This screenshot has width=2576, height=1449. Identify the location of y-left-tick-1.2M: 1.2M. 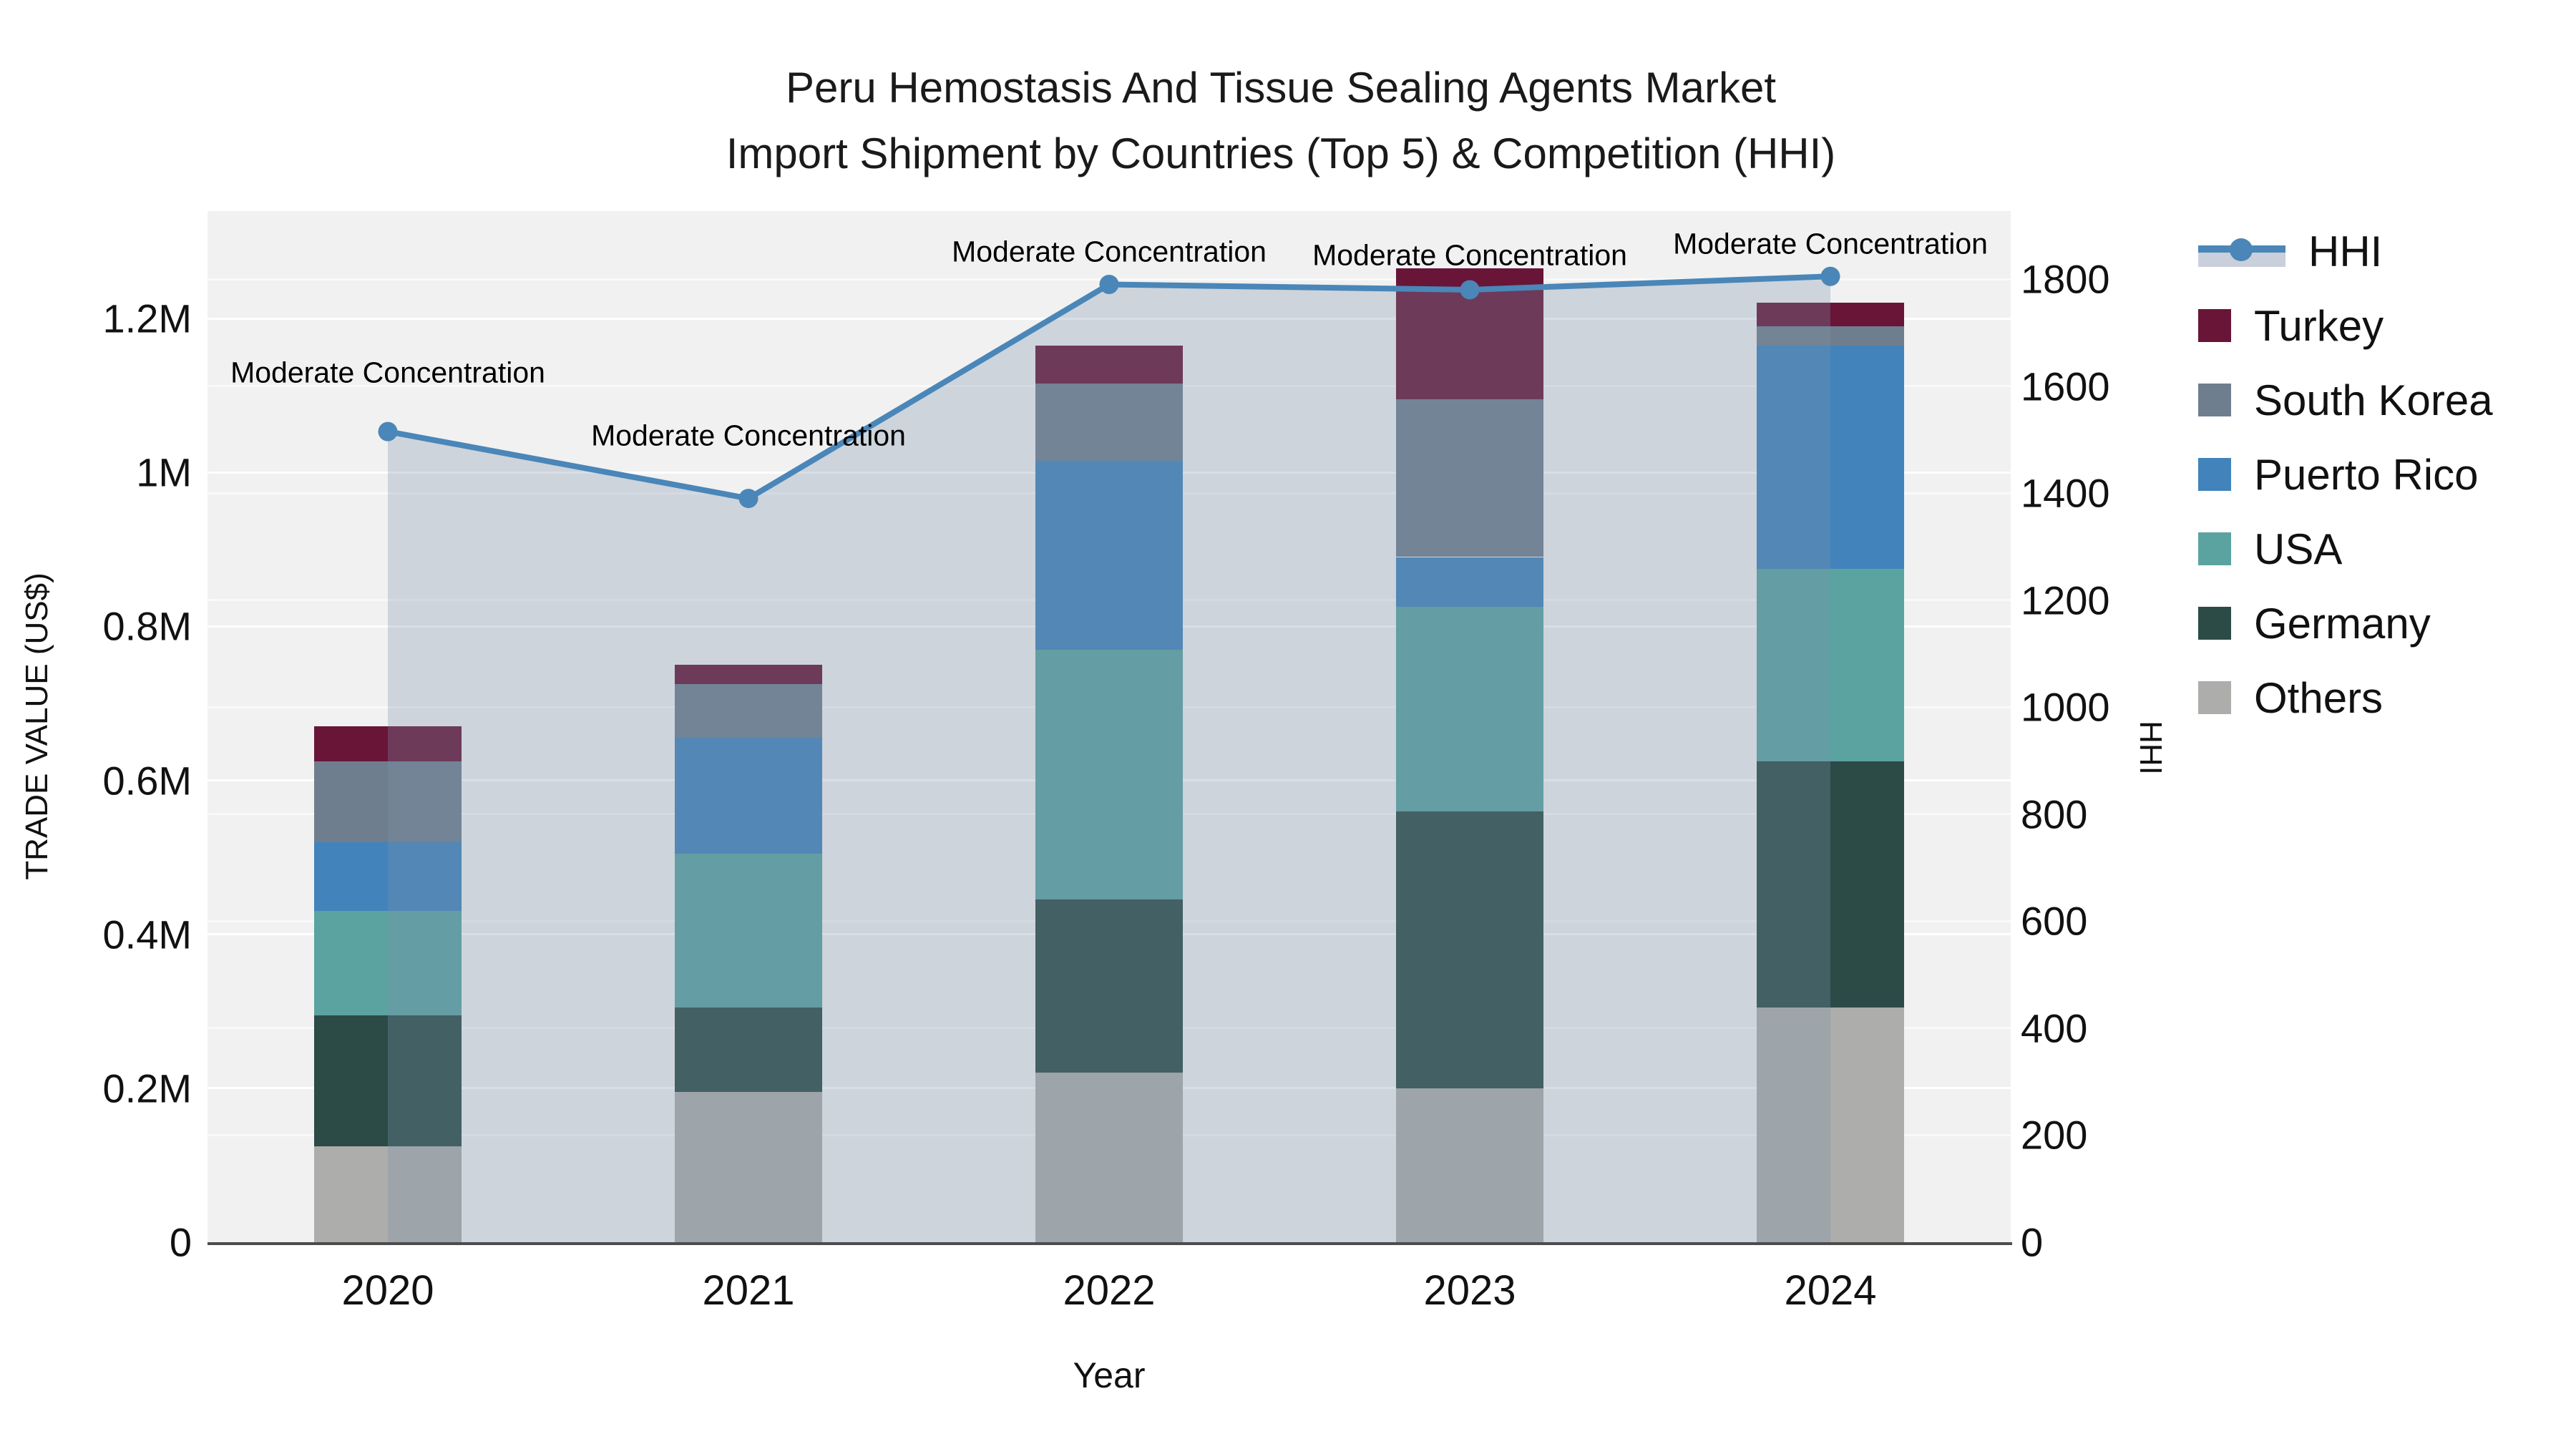
(147, 318).